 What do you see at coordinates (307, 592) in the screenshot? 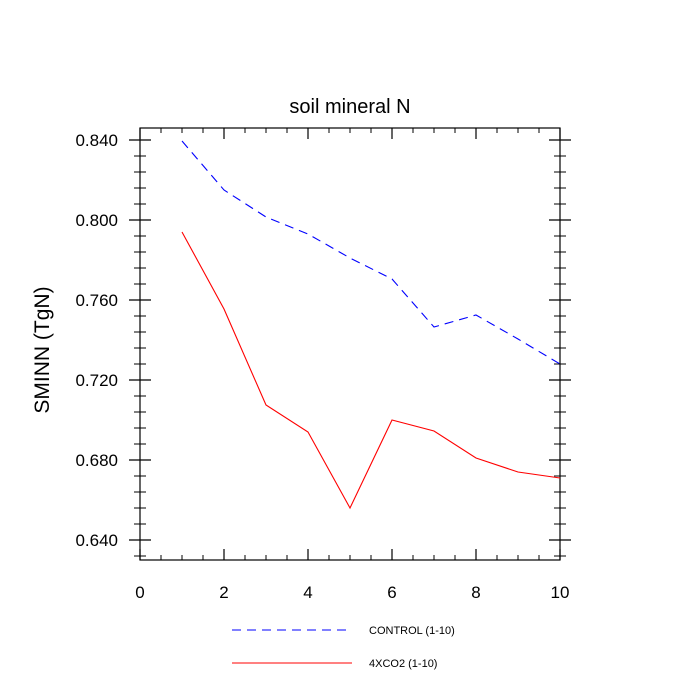
I see `x-tick-label: 4` at bounding box center [307, 592].